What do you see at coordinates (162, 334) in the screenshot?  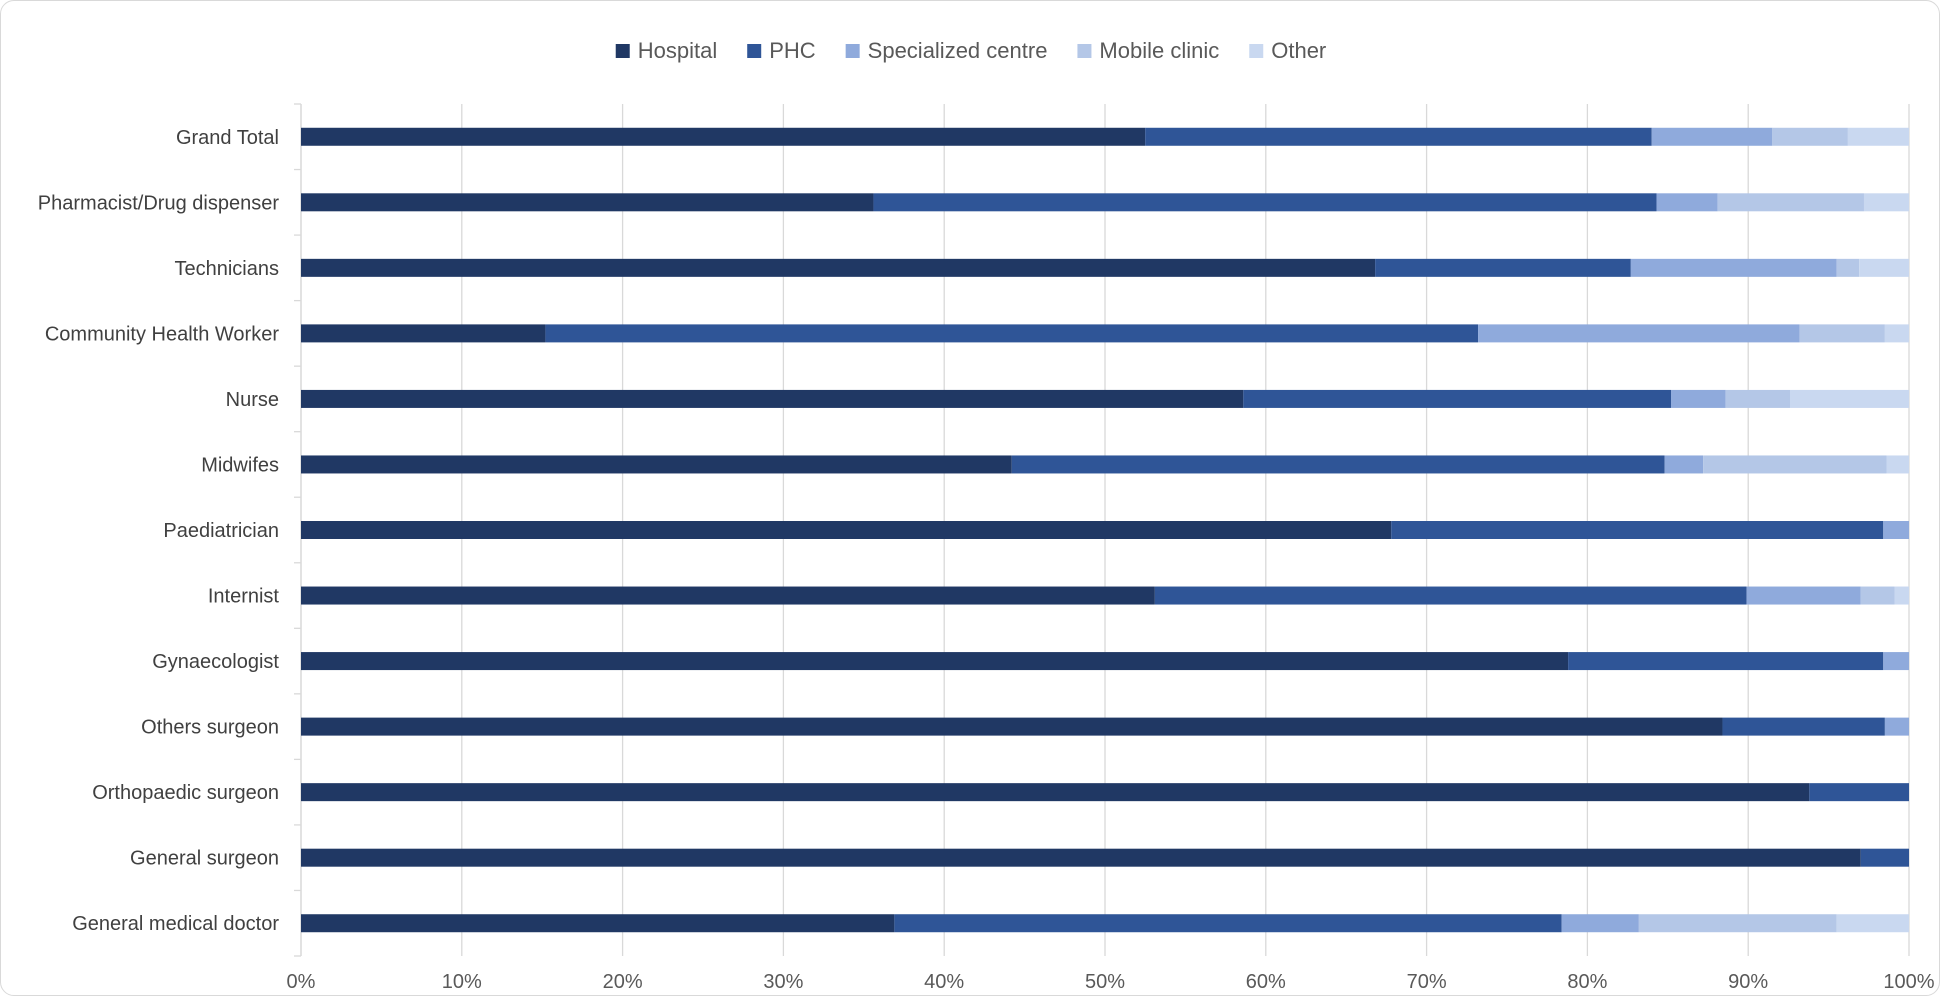 I see `category-label: Community Health Worker` at bounding box center [162, 334].